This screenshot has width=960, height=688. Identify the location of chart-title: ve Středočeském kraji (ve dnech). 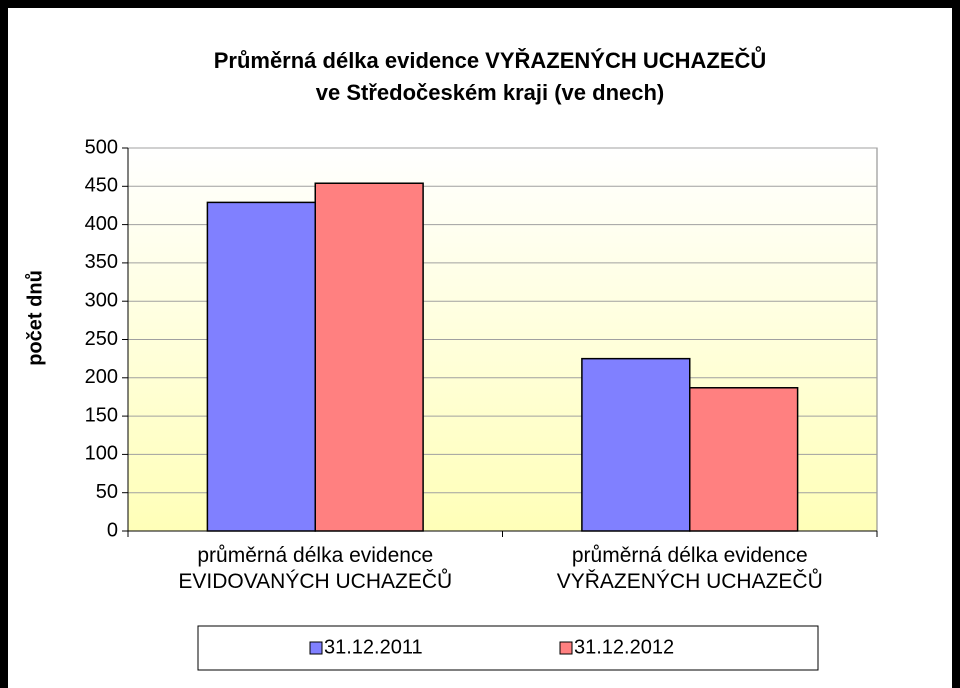
(490, 92).